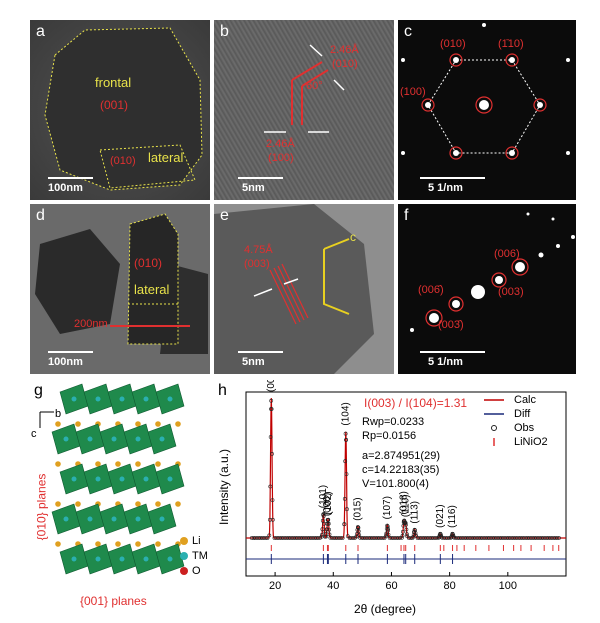 This screenshot has height=623, width=600. Describe the element at coordinates (414, 512) in the screenshot. I see `peak-label: (113)` at that location.